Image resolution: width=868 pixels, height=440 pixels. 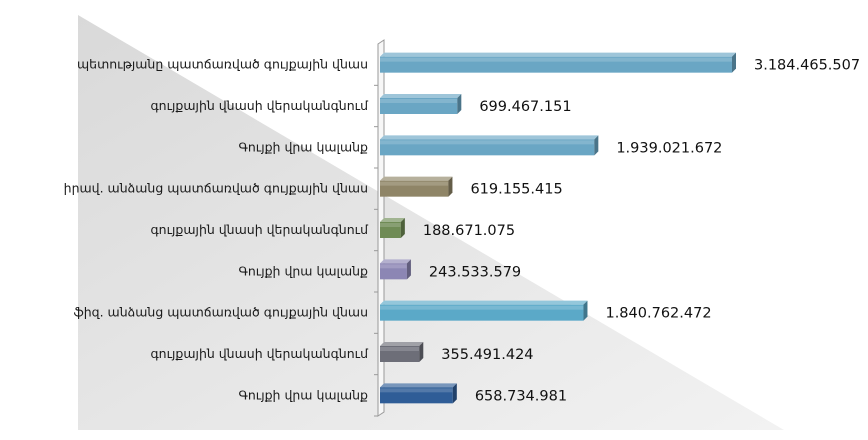 I want to click on category-label: պետությանը պատճառված գույքային վնաս, so click(x=222, y=64).